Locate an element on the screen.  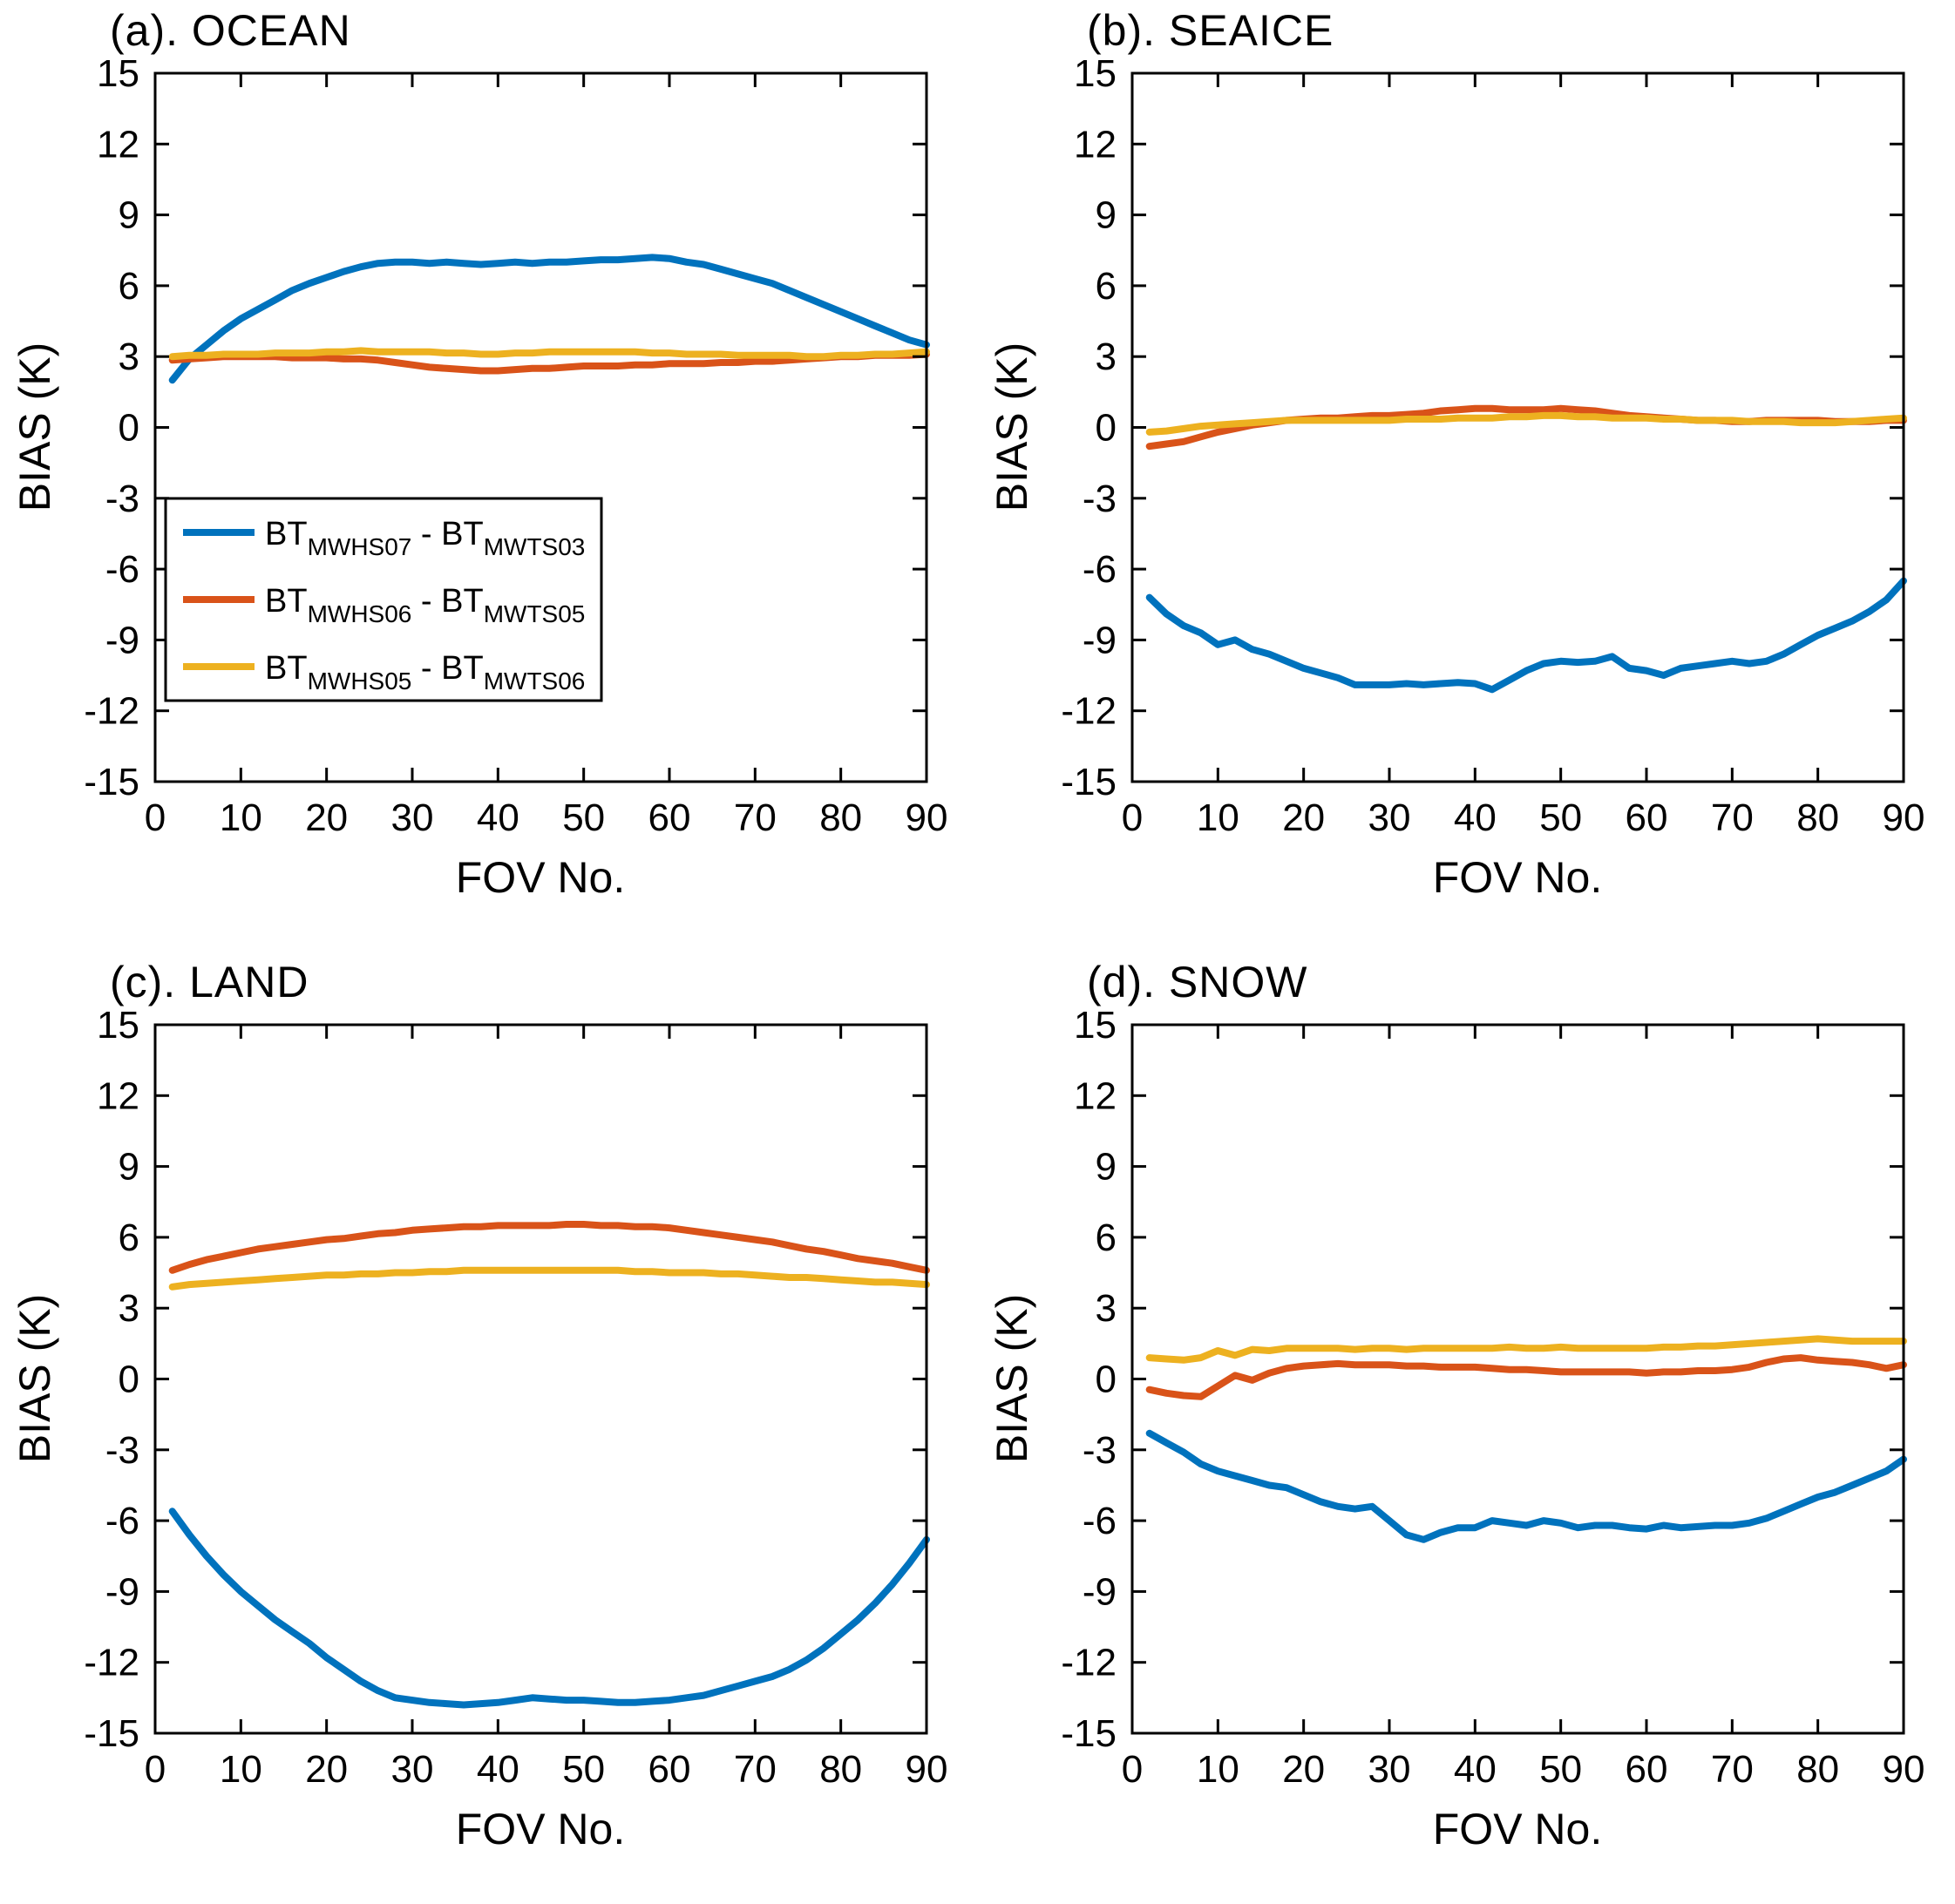
legend-label: BTMWHS06 - BTMWTS05 is located at coordinates (425, 605).